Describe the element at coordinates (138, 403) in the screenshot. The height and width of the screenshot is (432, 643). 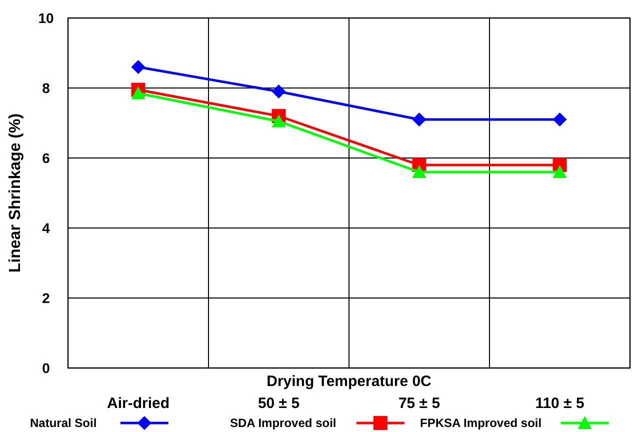
I see `x-tick-label: Air-dried` at that location.